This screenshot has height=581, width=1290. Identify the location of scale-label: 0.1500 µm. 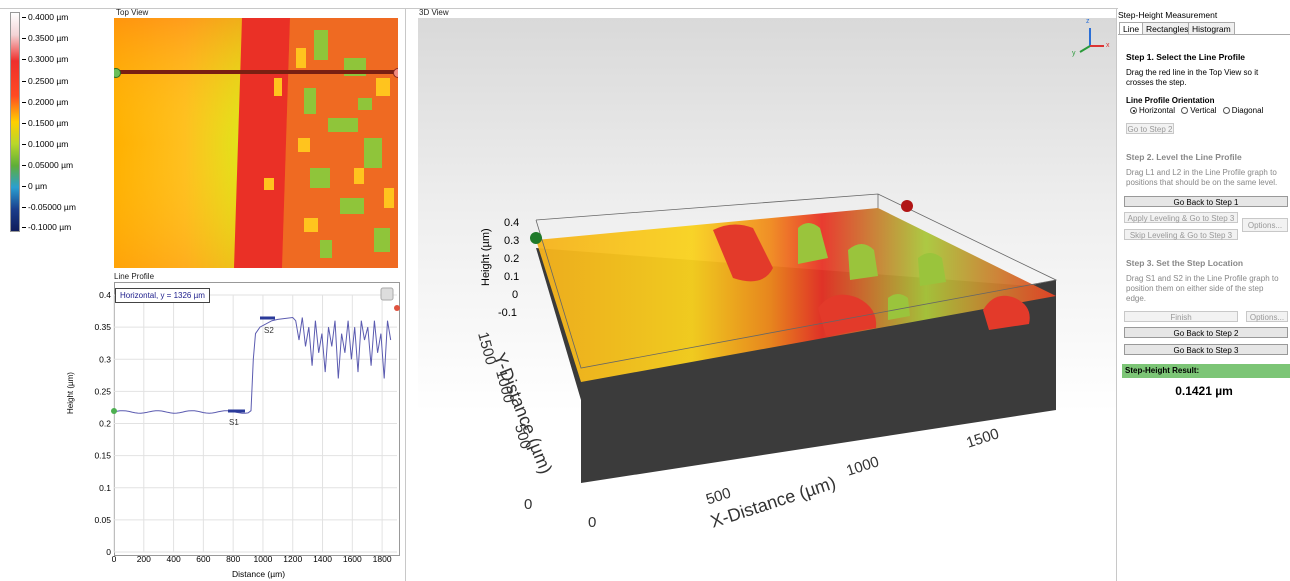
(45, 123).